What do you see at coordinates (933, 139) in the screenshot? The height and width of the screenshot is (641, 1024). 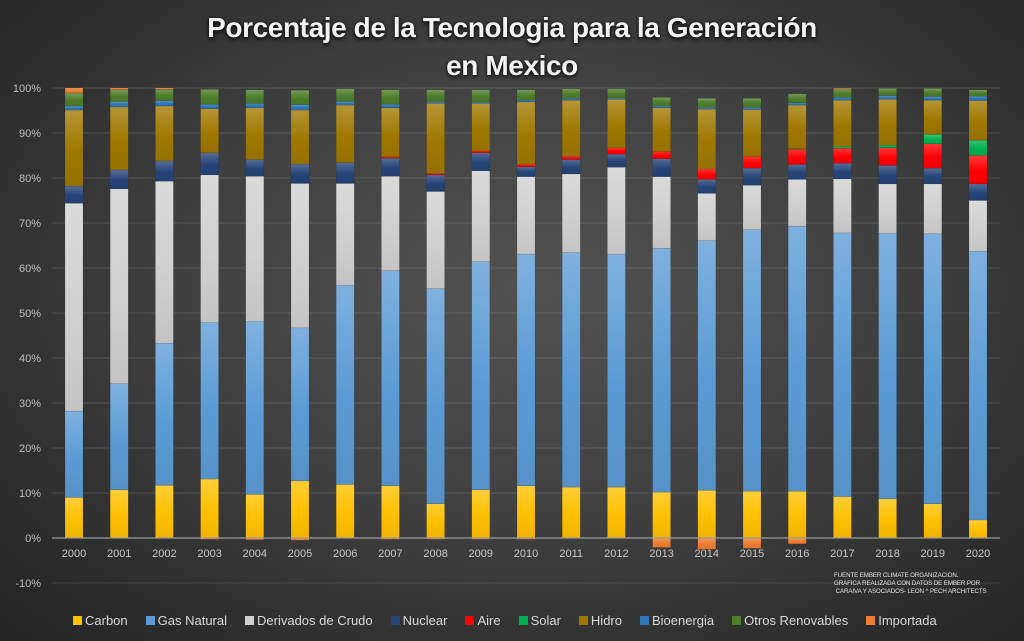 I see `bar-solar-2019` at bounding box center [933, 139].